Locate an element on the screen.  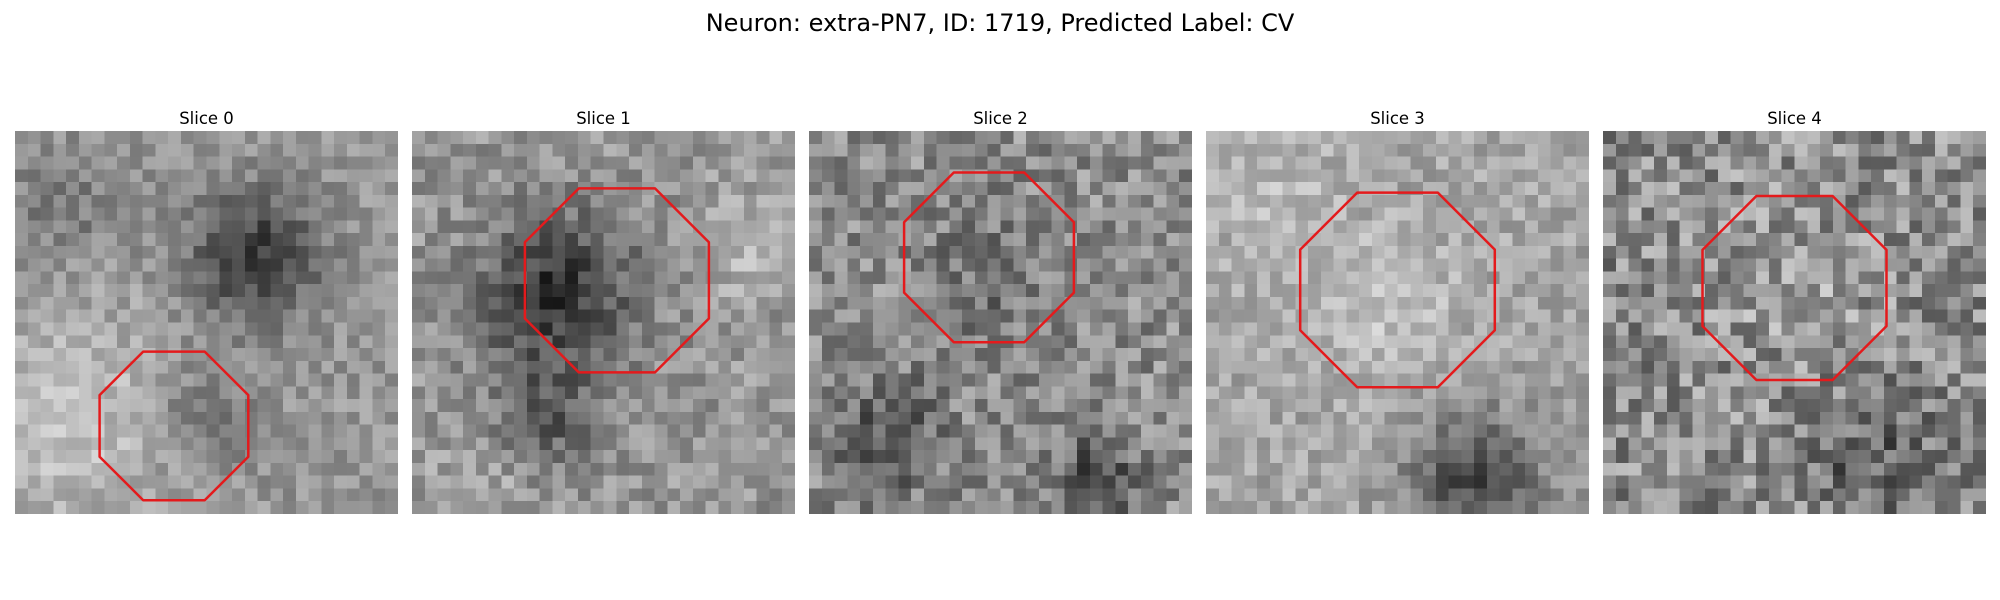
slice-panel-2: Slice 2 is located at coordinates (1000, 310).